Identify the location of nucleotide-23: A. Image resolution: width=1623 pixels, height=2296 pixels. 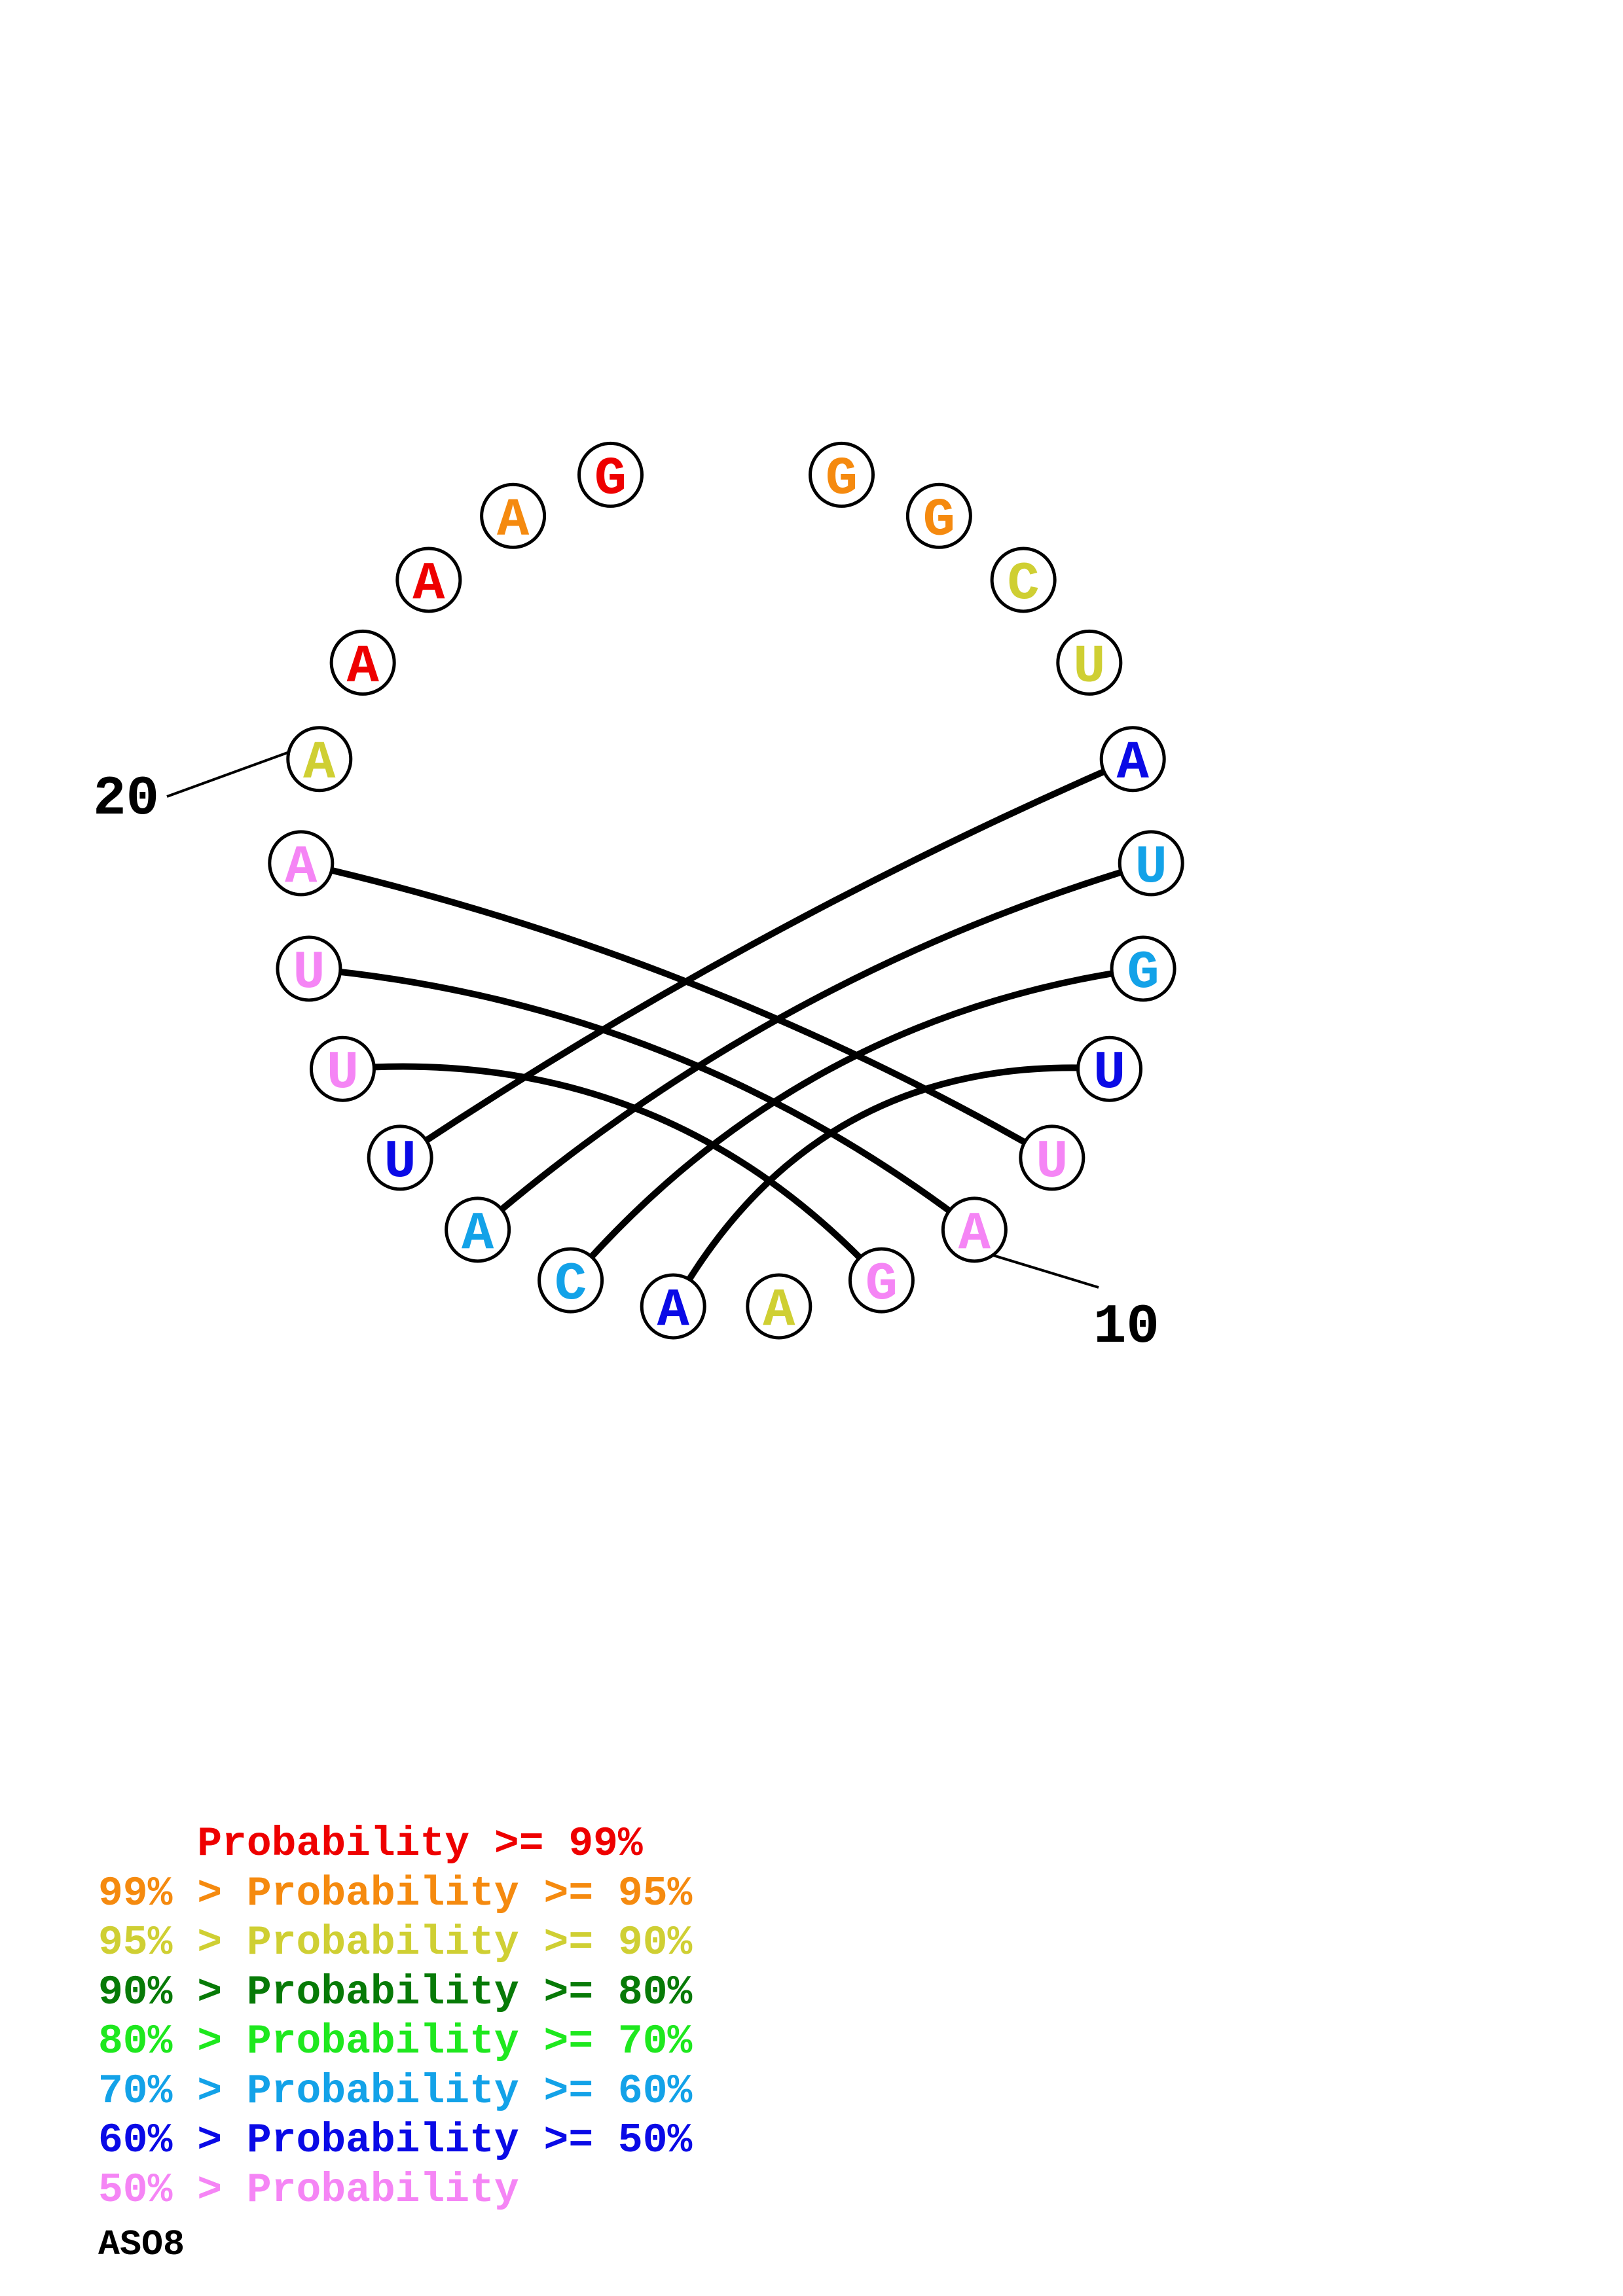
(513, 516).